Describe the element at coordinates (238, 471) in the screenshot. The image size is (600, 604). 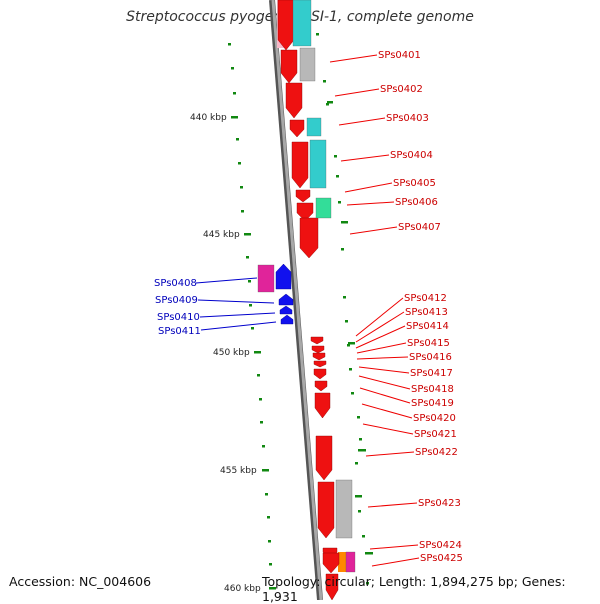
I see `scale-label-455: 455 kbp` at that location.